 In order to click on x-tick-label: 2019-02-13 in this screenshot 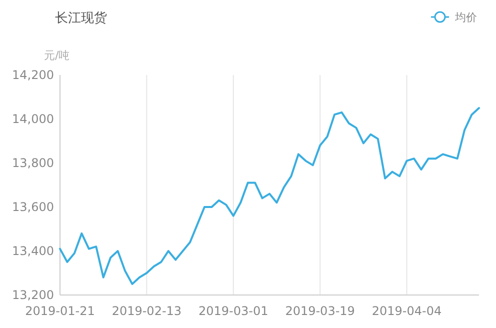, I will do `click(147, 311)`.